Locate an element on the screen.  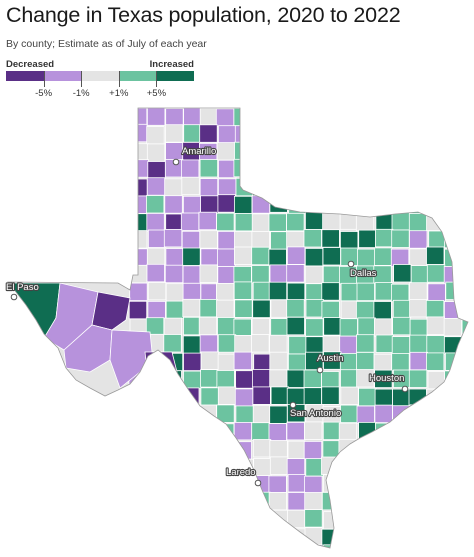
city-amarillo: Amarillo is located at coordinates (194, 155).